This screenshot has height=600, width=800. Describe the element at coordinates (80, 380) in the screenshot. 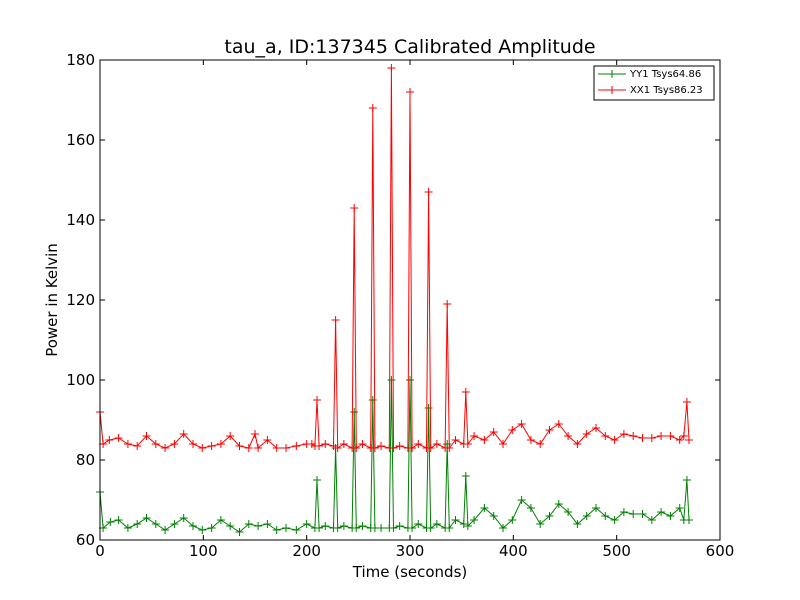

I see `y-tick-label: 100` at that location.